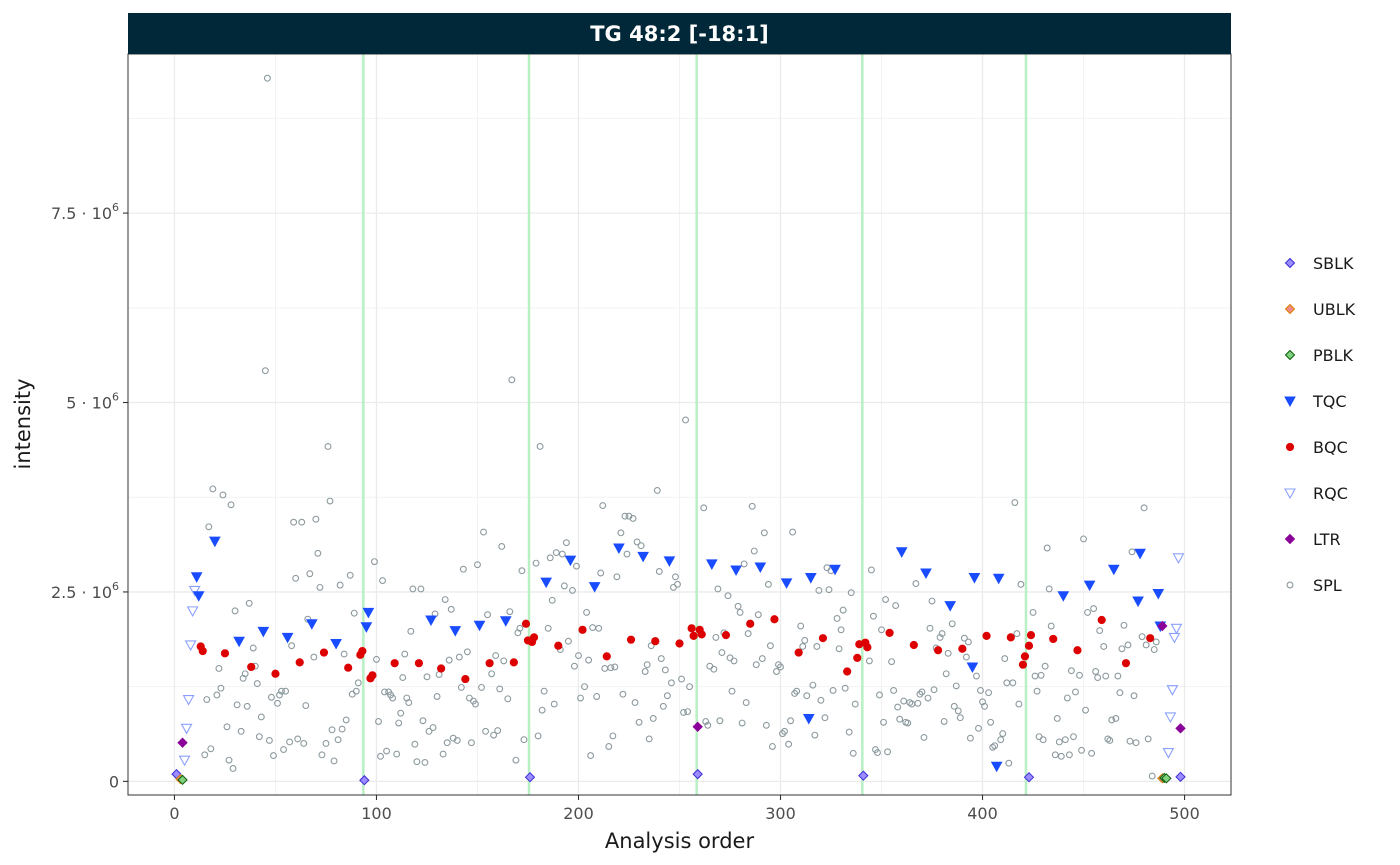 This screenshot has width=1400, height=865. Describe the element at coordinates (1290, 263) in the screenshot. I see `legend-key-sblk` at that location.